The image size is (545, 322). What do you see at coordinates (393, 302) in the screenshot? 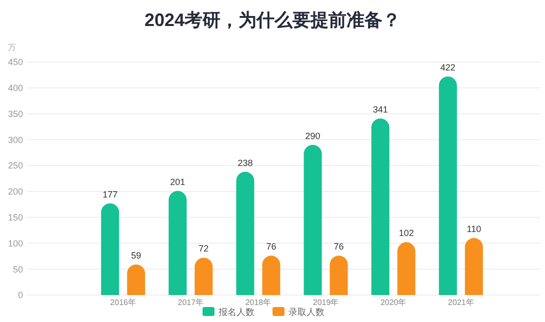
I see `x-tick-label: 2020年` at bounding box center [393, 302].